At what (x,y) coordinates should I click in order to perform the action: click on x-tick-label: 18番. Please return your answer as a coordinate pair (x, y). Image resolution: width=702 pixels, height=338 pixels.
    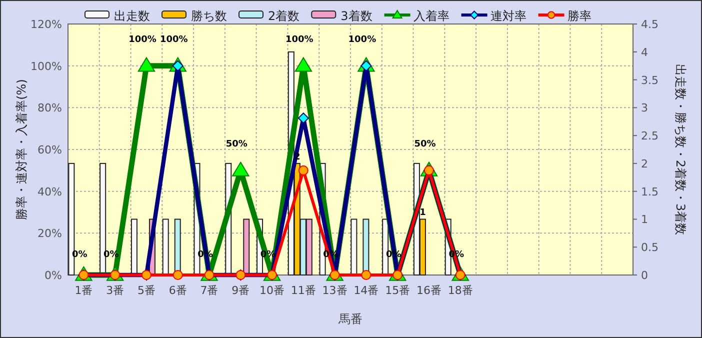
    Looking at the image, I should click on (460, 290).